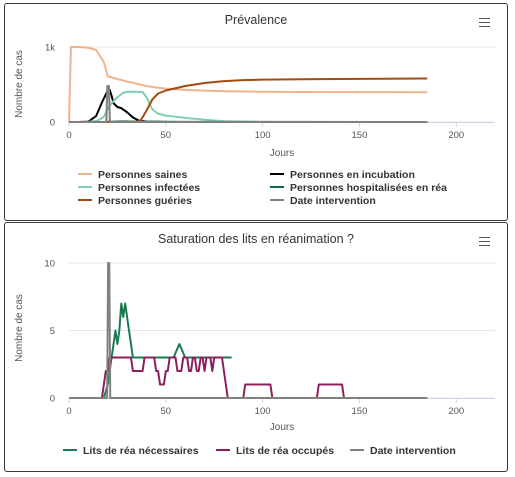 The image size is (515, 477). I want to click on legend-label: Personnes infectées, so click(149, 188).